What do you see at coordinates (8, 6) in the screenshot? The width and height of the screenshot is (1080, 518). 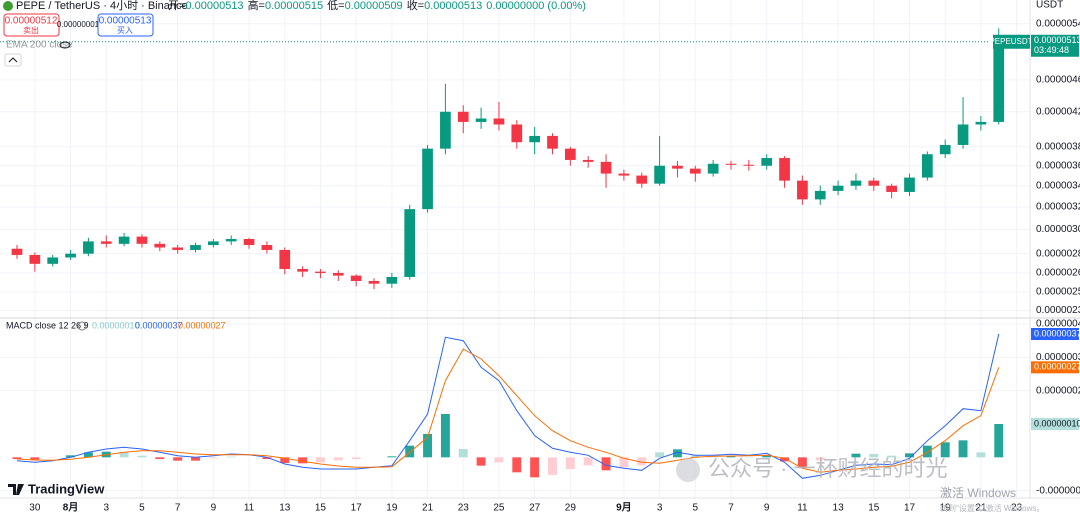 I see `symbol-icon` at bounding box center [8, 6].